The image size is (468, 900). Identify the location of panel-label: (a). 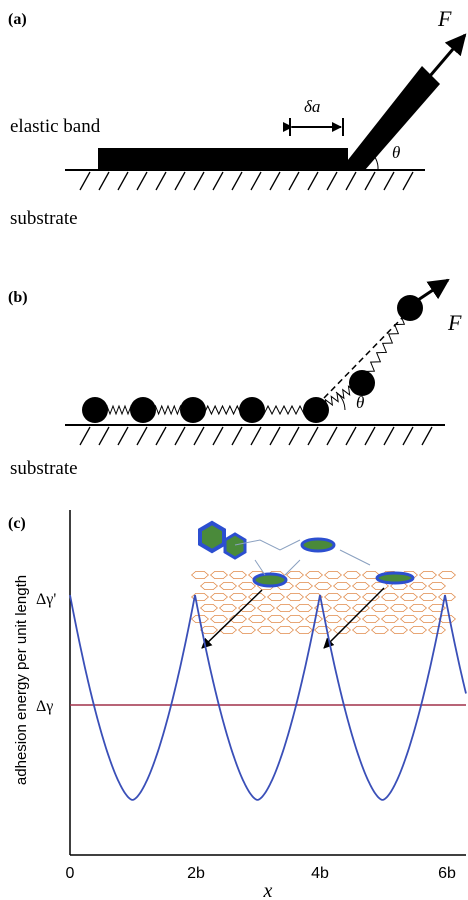
(17, 19).